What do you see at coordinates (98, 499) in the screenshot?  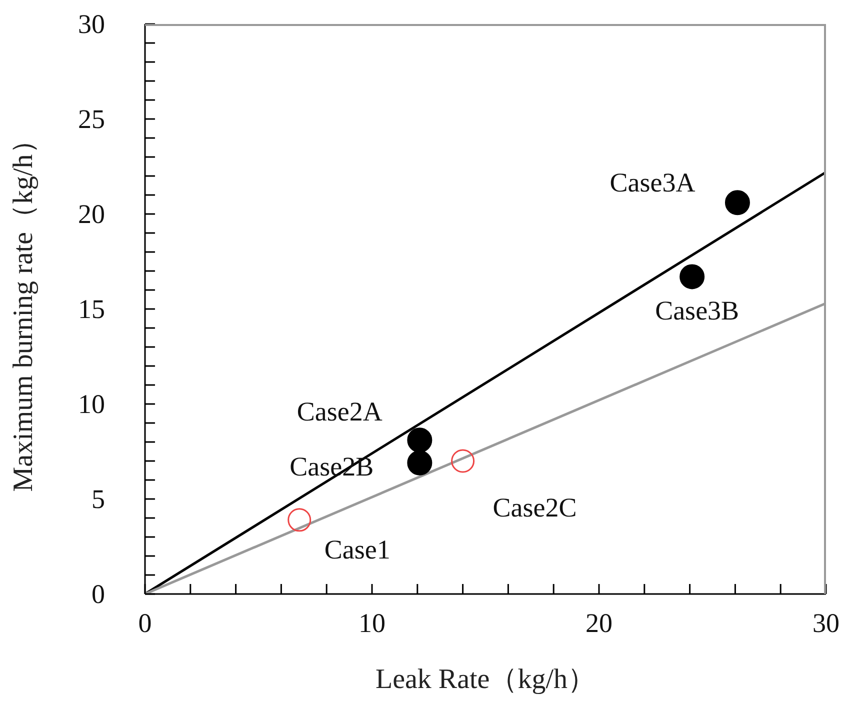 I see `y-tick-label: 5` at bounding box center [98, 499].